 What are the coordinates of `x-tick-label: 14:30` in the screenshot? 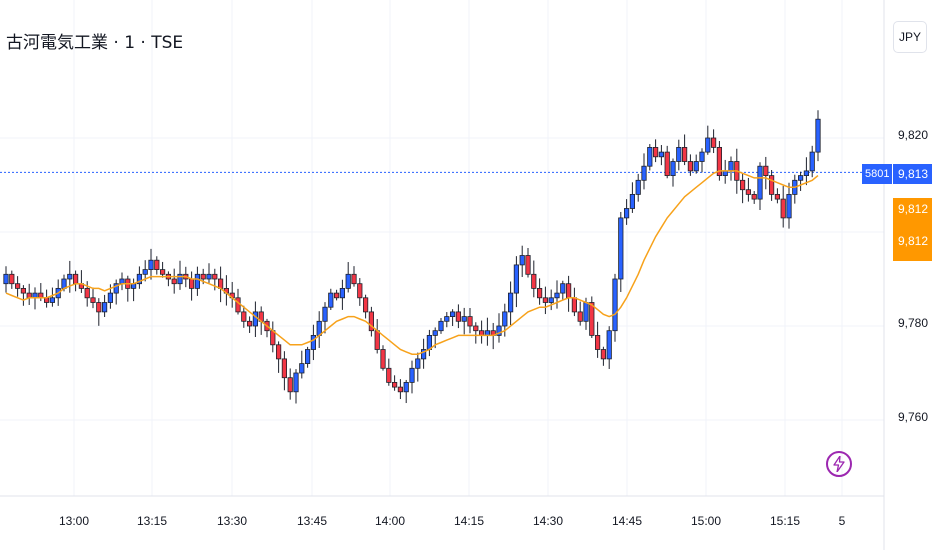 It's located at (548, 521).